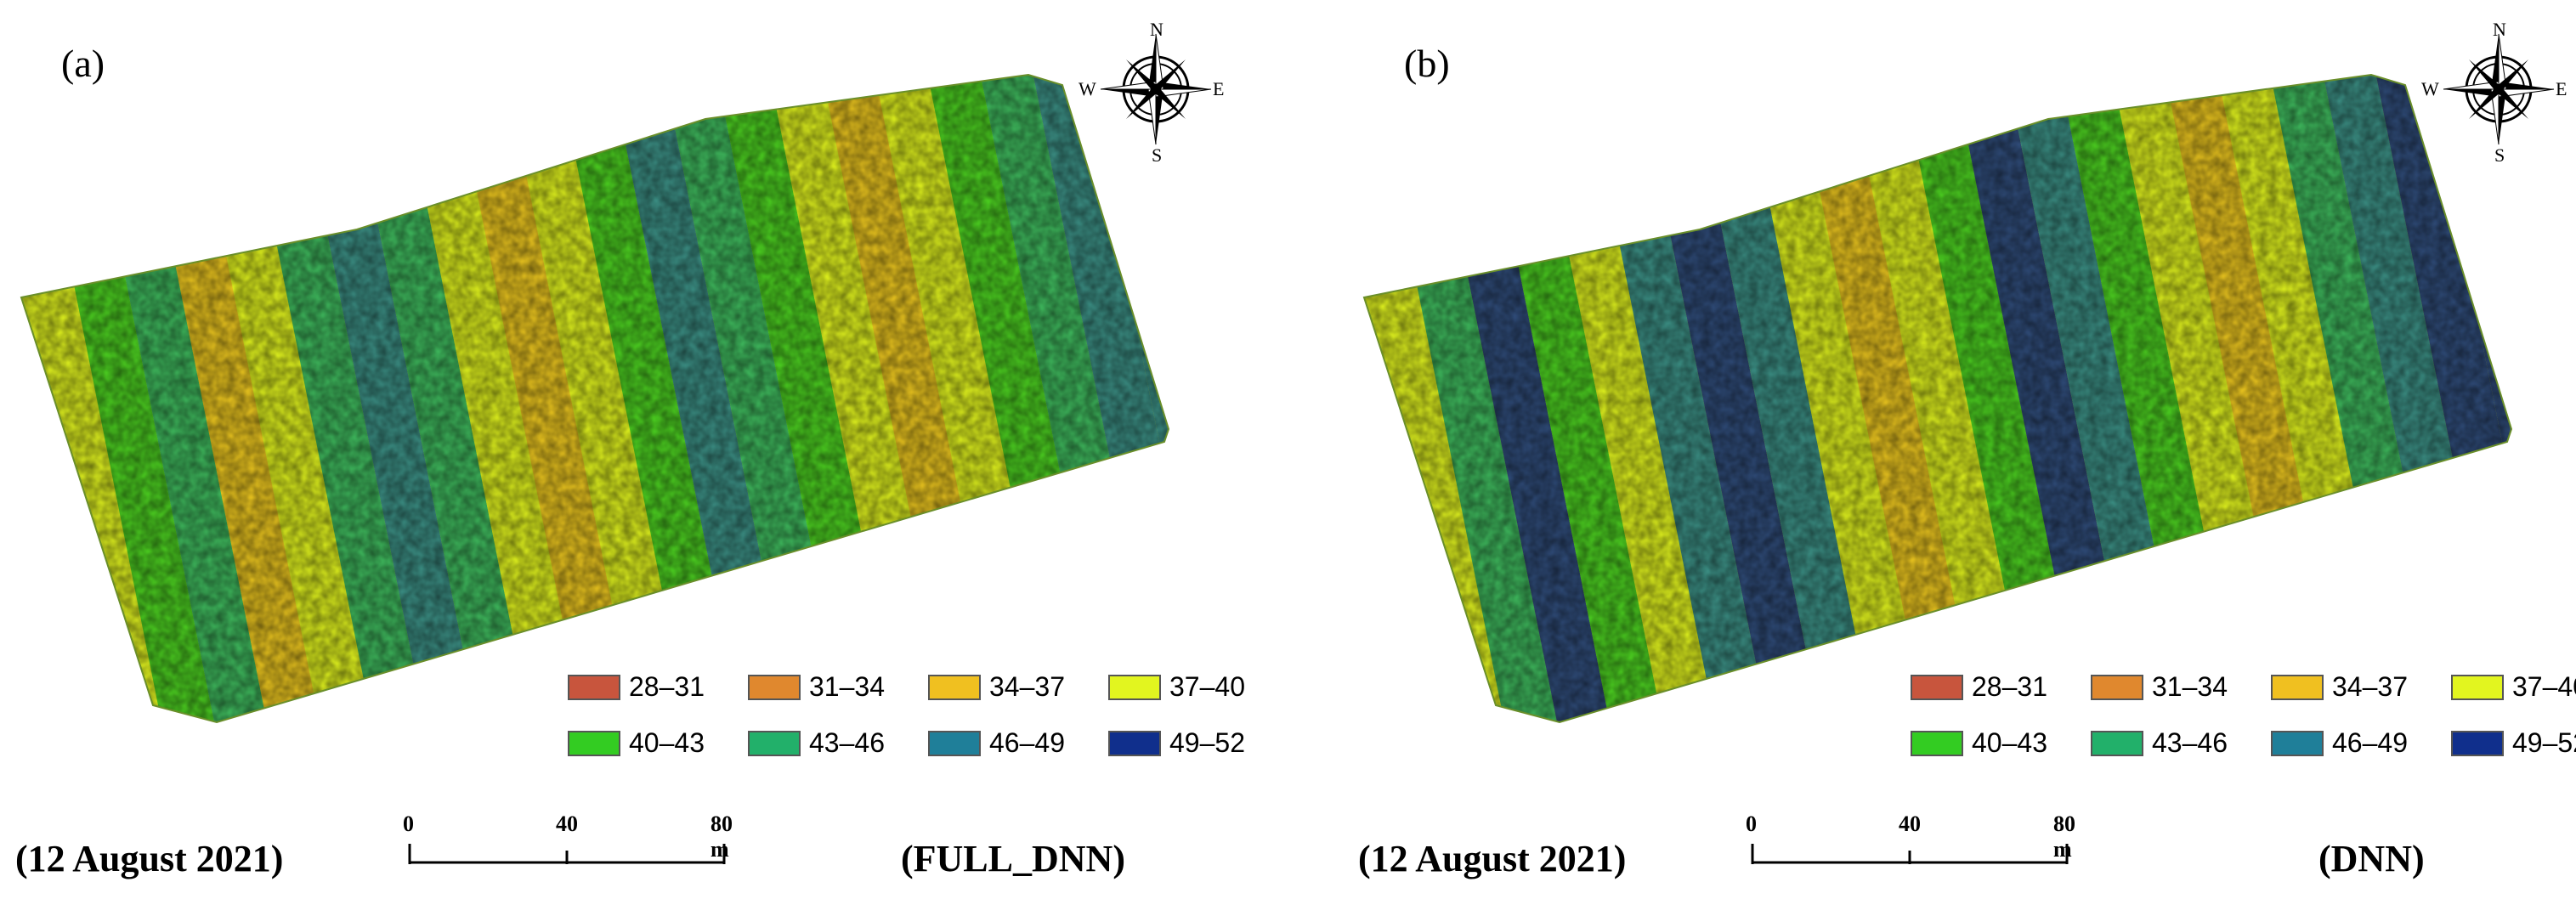 The image size is (2576, 916). What do you see at coordinates (1427, 63) in the screenshot?
I see `panel-label: (b)` at bounding box center [1427, 63].